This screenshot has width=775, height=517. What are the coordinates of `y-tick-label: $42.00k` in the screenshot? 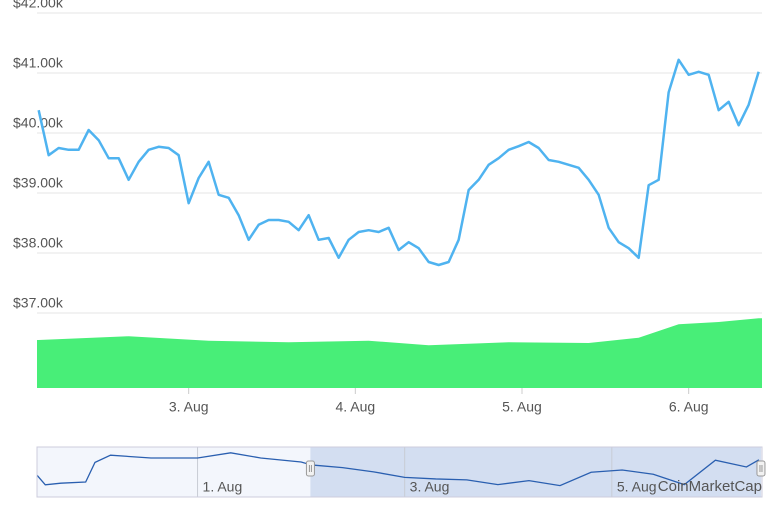 It's located at (38, 5).